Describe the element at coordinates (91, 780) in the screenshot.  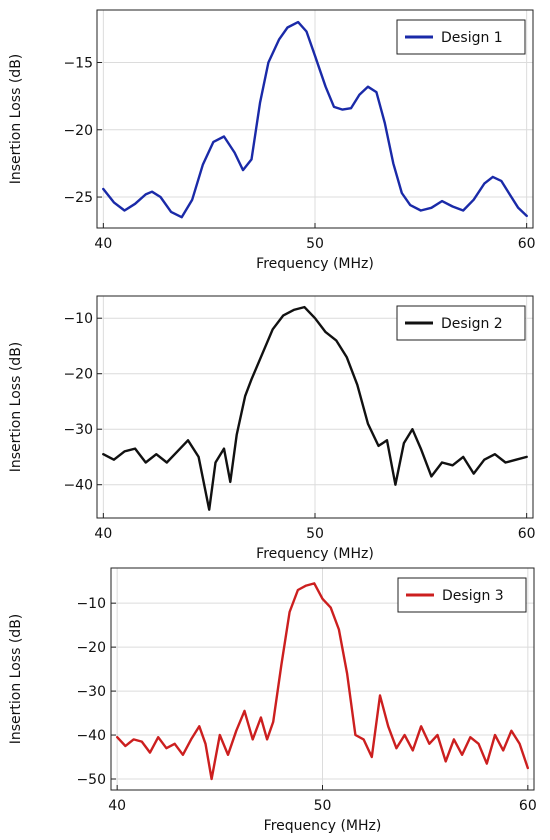
I see `y-tick-label: −50` at that location.